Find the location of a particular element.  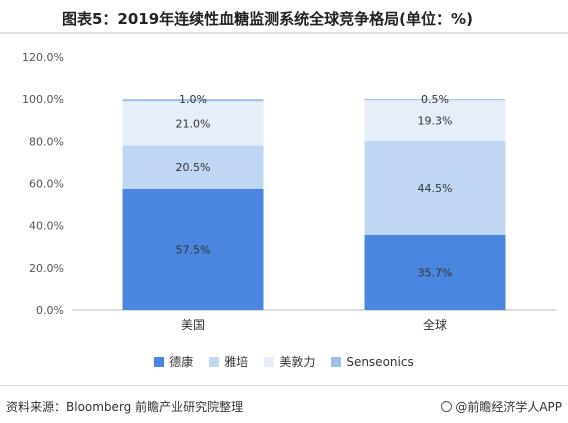

data-label: 35.7% is located at coordinates (435, 272).